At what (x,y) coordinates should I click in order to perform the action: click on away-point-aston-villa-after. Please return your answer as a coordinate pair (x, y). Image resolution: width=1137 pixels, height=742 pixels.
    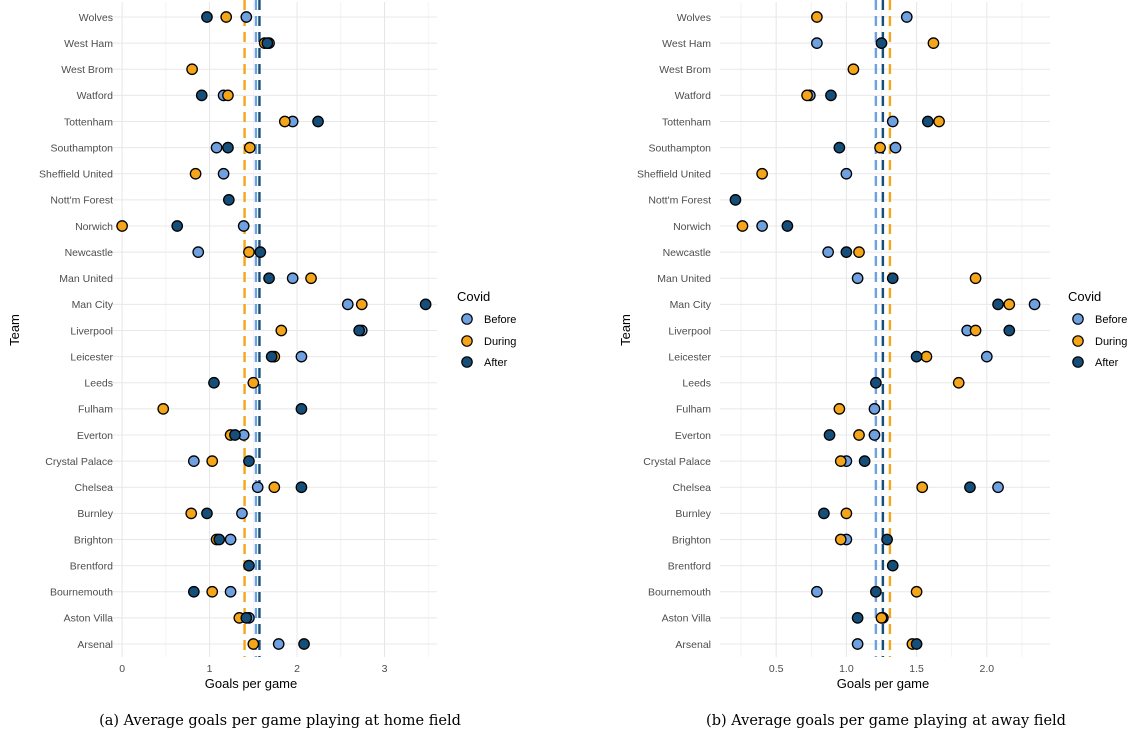
    Looking at the image, I should click on (857, 618).